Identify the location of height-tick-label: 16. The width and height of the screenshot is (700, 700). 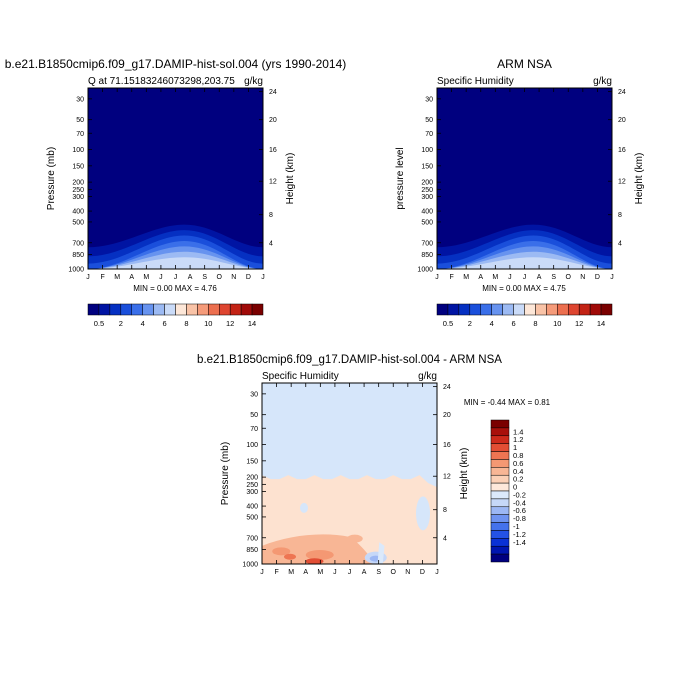
(447, 445).